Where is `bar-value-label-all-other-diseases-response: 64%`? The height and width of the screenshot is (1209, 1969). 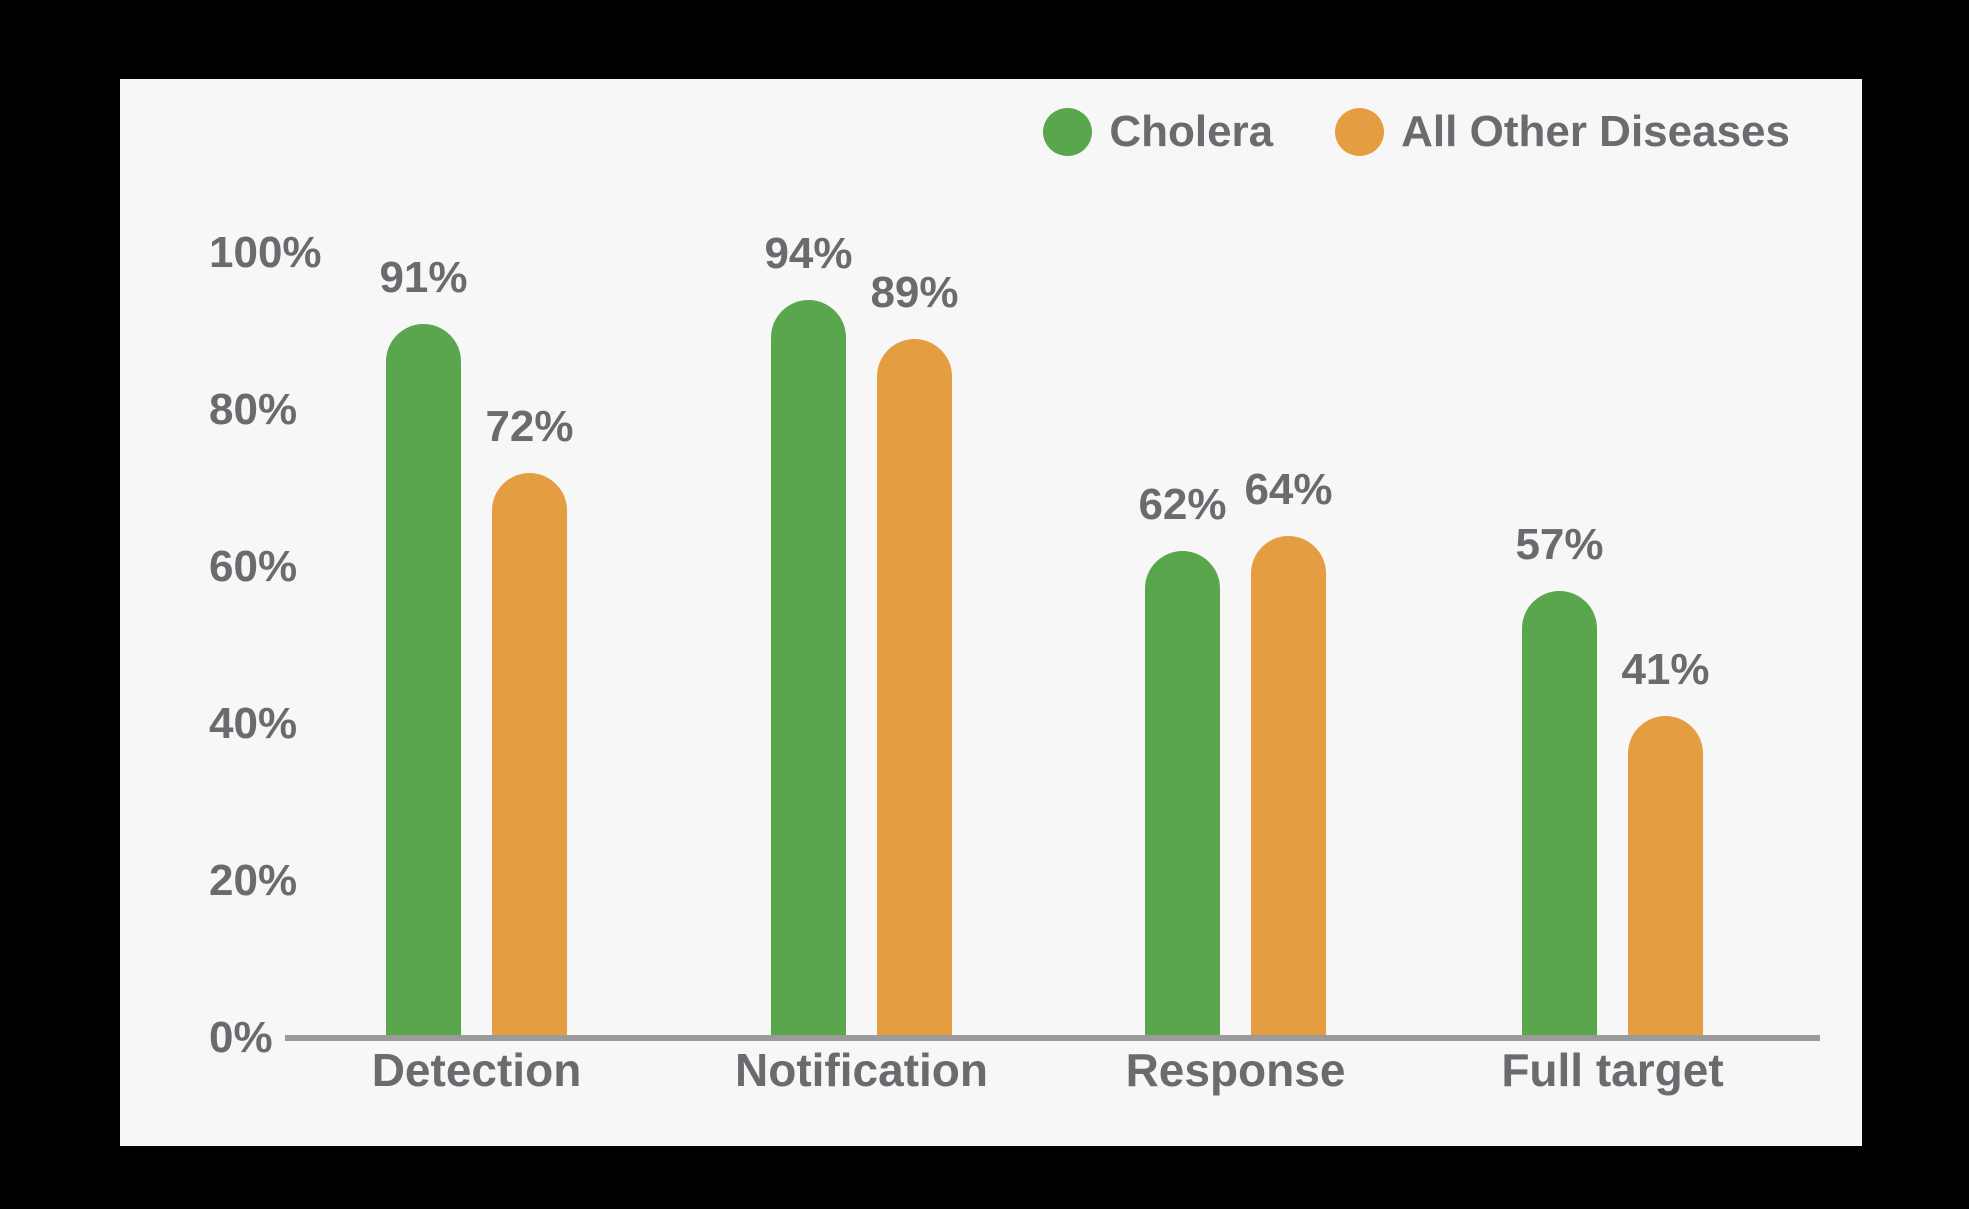 bar-value-label-all-other-diseases-response: 64% is located at coordinates (1288, 489).